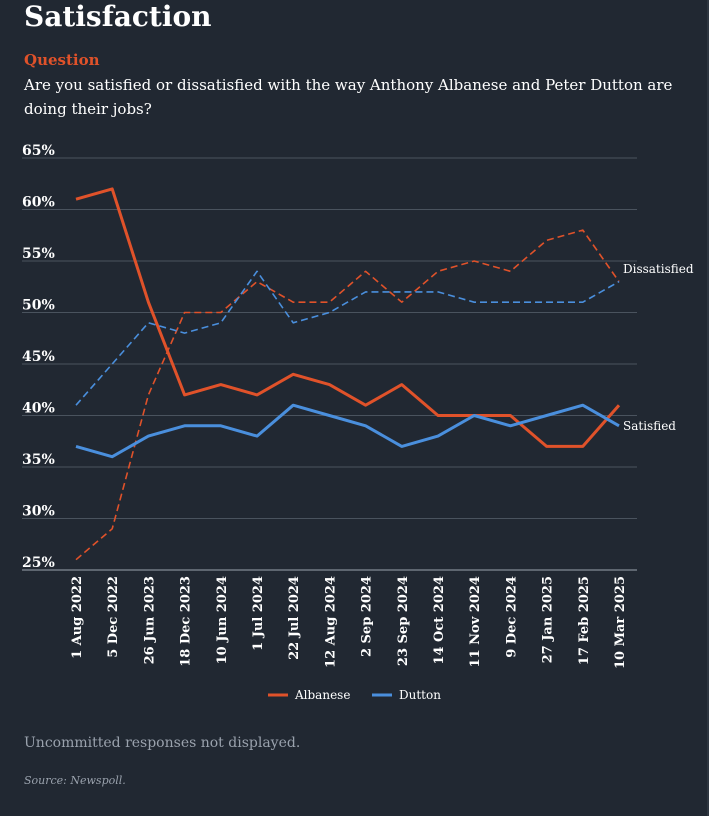  Describe the element at coordinates (38, 409) in the screenshot. I see `y-tick-label: 40%` at that location.